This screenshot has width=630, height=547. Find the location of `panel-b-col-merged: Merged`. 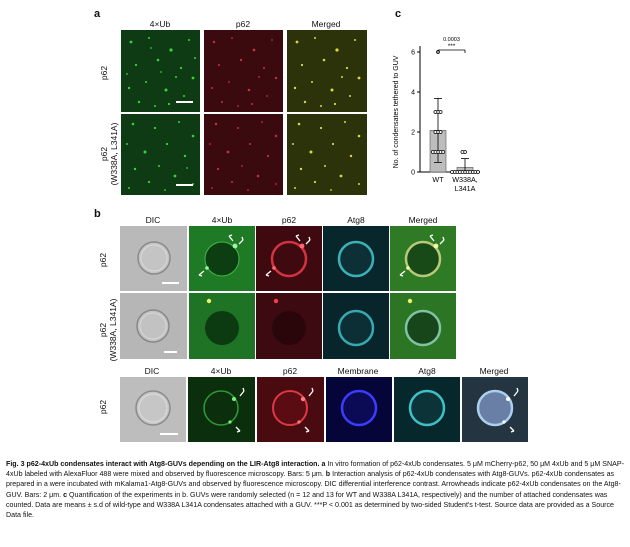

panel-b-col-merged: Merged is located at coordinates (423, 220).